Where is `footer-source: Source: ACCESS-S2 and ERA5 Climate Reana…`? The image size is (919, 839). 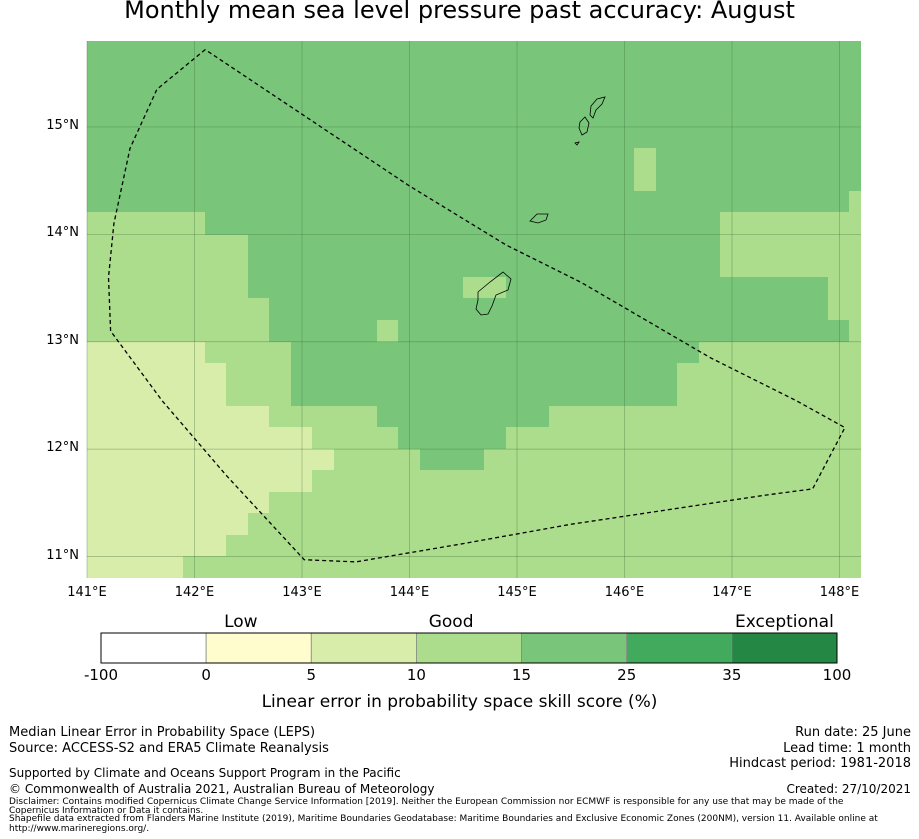 footer-source: Source: ACCESS-S2 and ERA5 Climate Reana… is located at coordinates (169, 748).